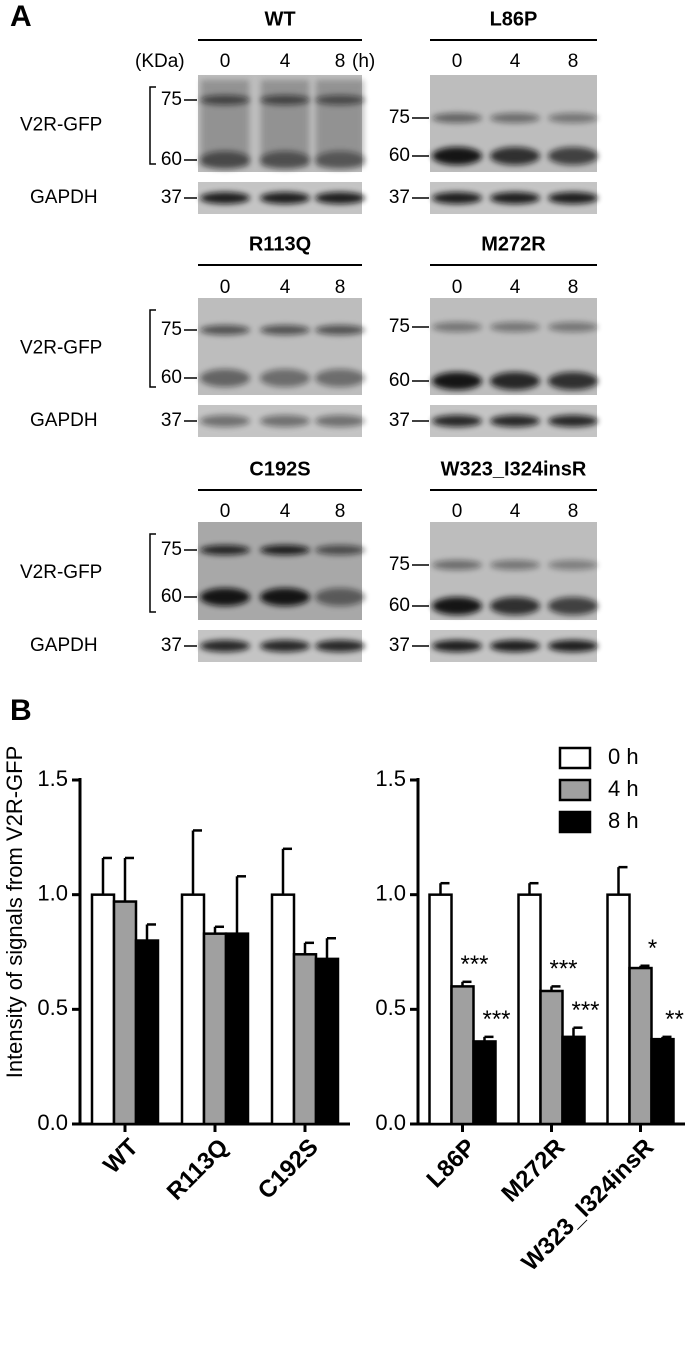 This screenshot has height=1355, width=685. Describe the element at coordinates (160, 61) in the screenshot. I see `kda-label: (KDa)` at that location.